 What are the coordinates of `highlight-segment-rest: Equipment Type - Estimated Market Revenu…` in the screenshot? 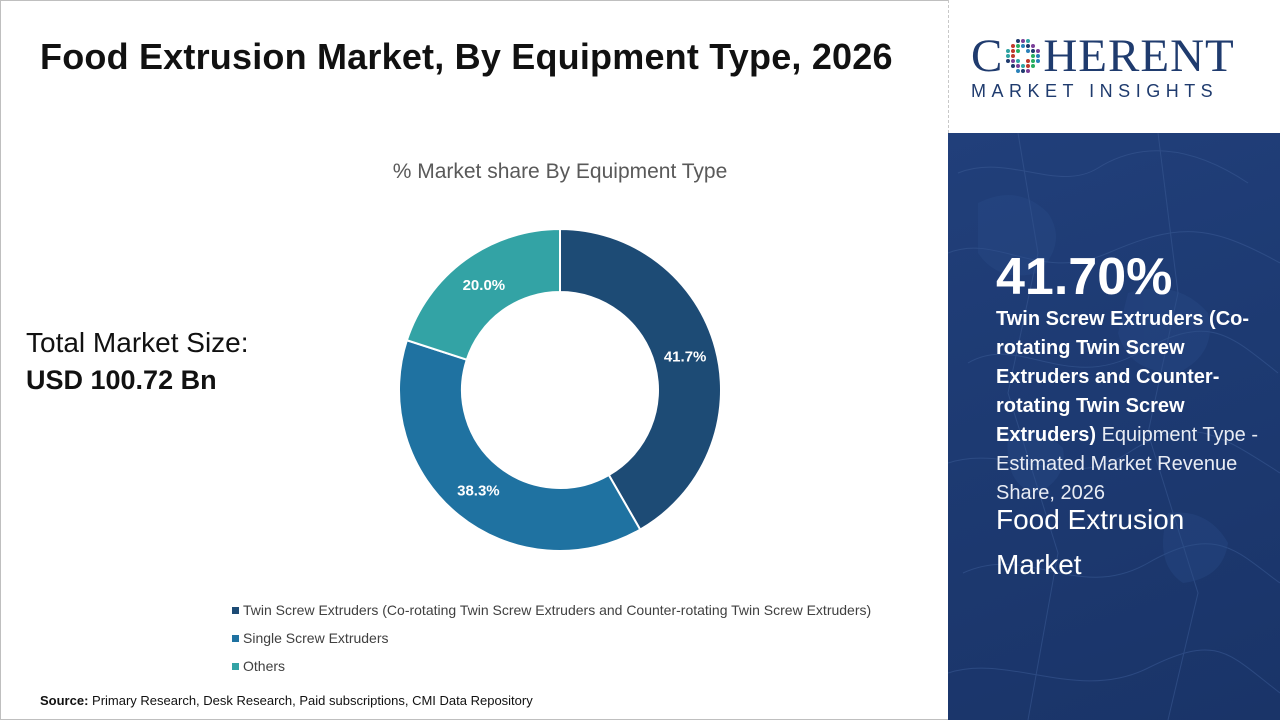 It's located at (1127, 464).